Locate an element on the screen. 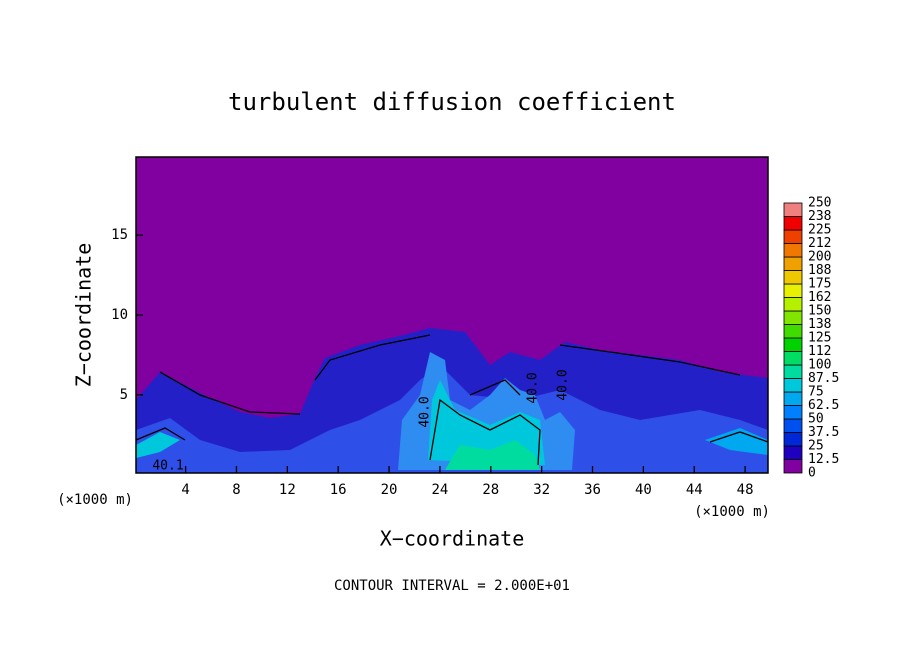 The image size is (904, 654). y-tick-label: 15 is located at coordinates (119, 235).